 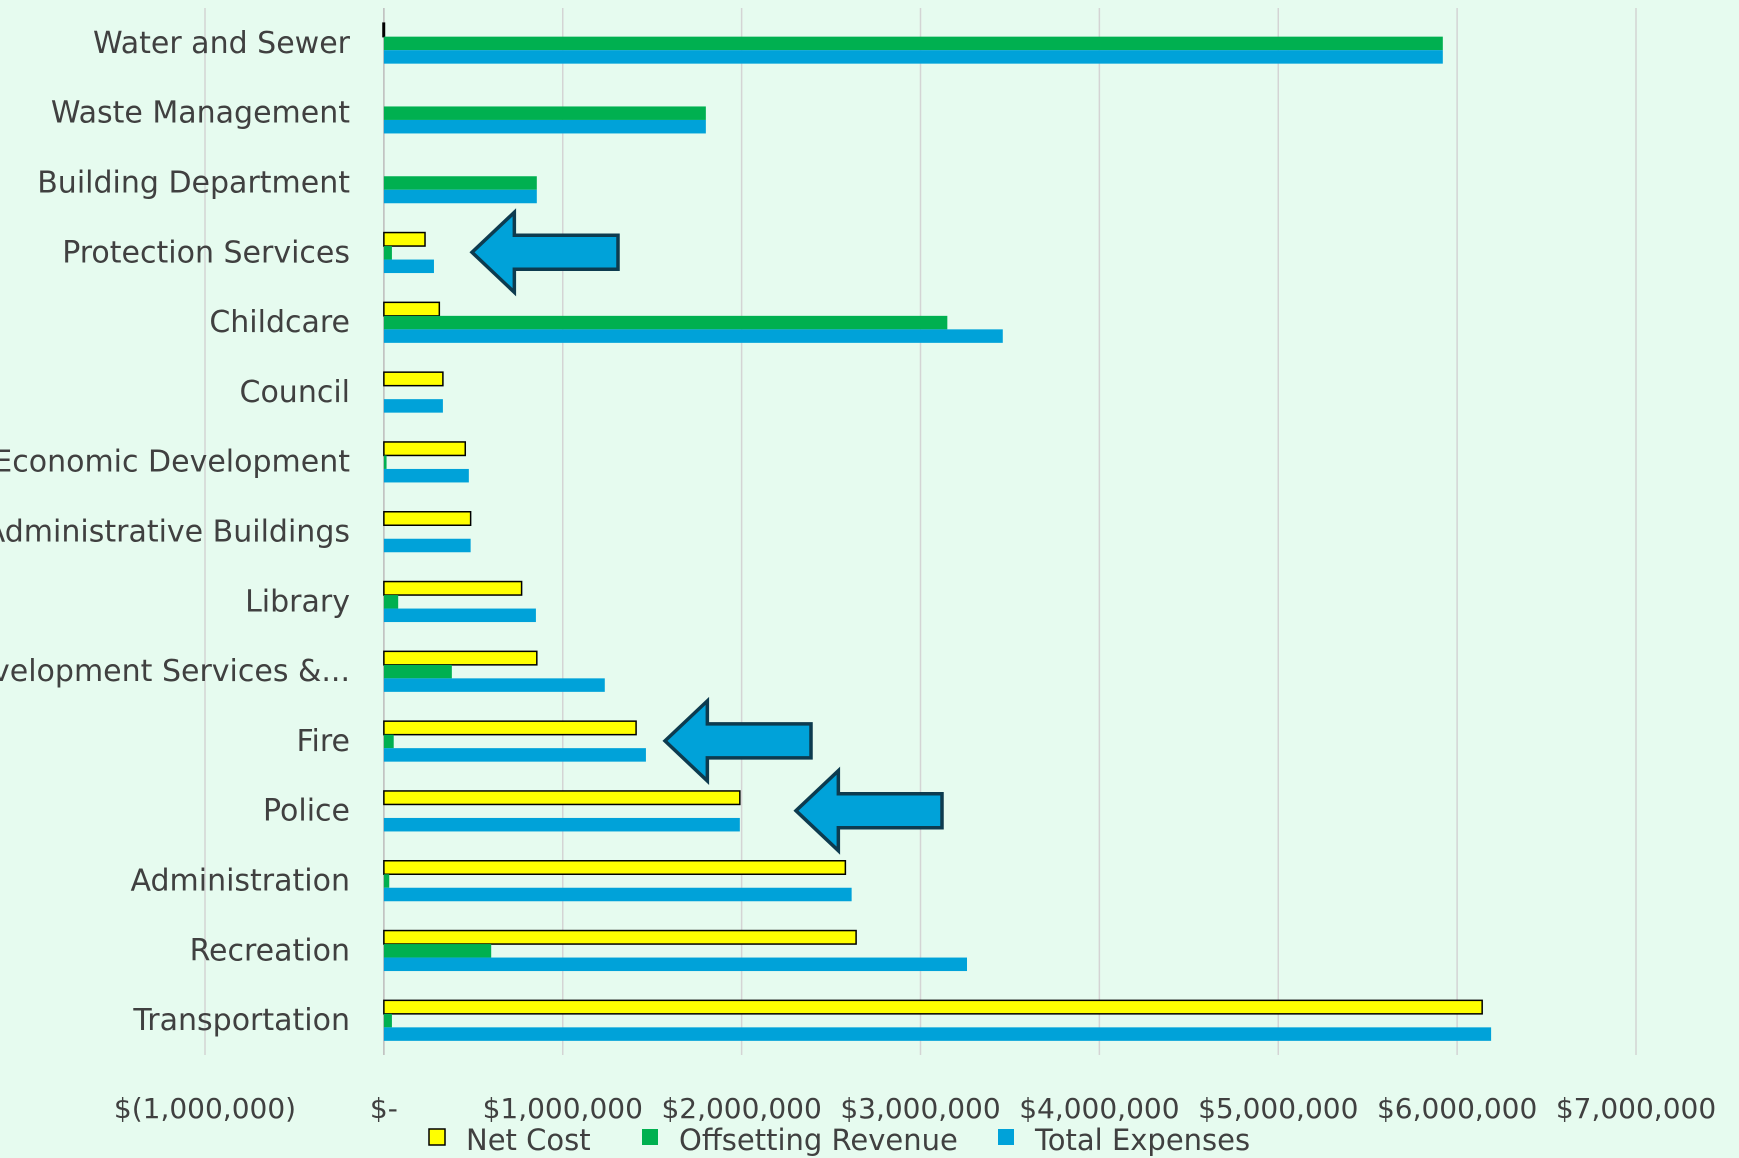 What do you see at coordinates (514, 755) in the screenshot?
I see `bar-total-expenses-fire` at bounding box center [514, 755].